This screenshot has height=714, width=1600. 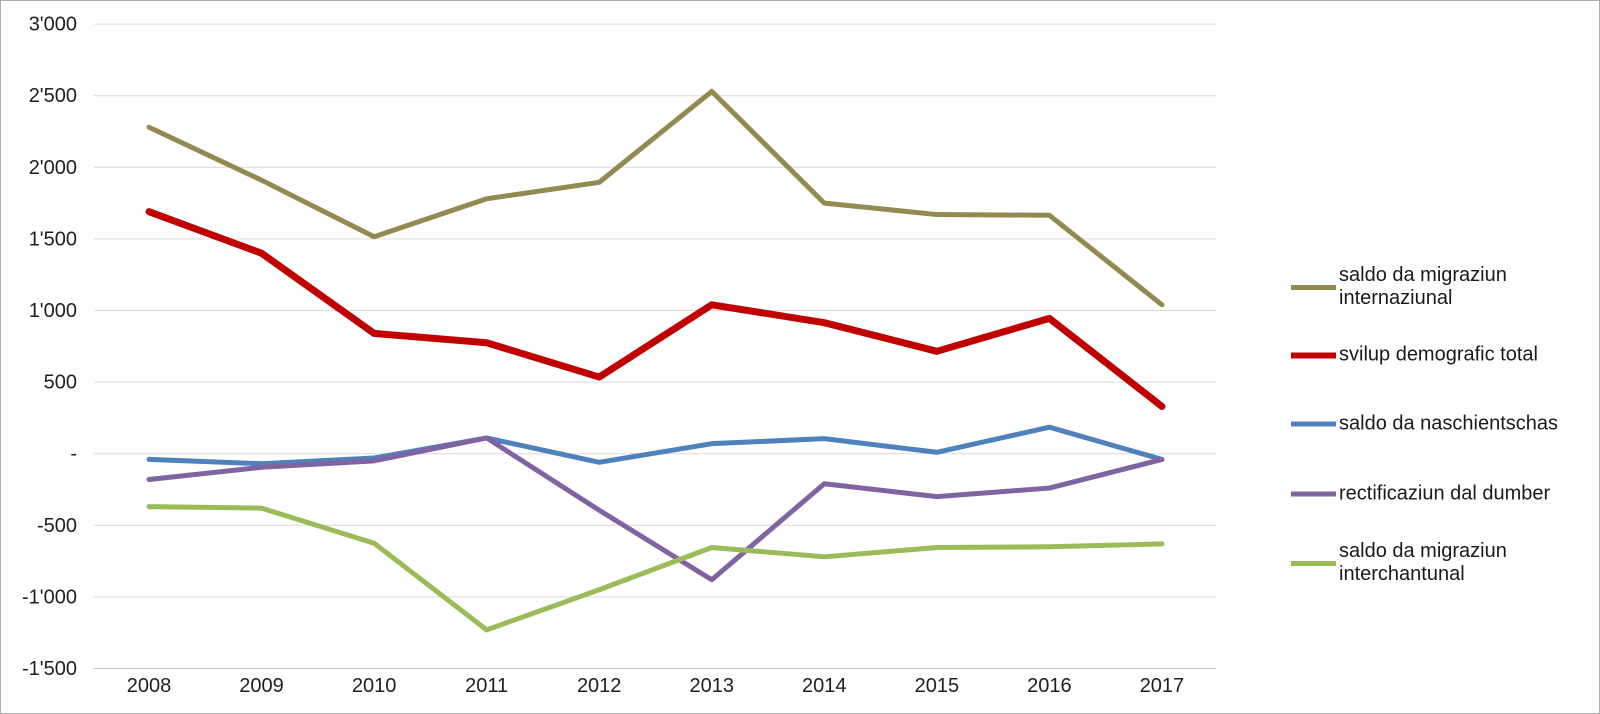 I want to click on legend-label: saldo da migraziun interchantunal, so click(x=1423, y=562).